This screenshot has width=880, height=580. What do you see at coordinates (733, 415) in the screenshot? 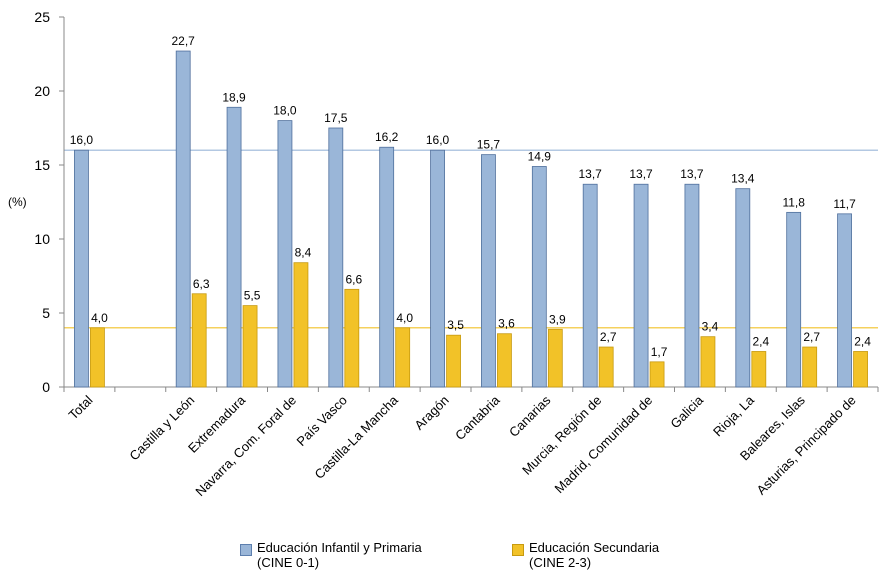
I see `category-label: Rioja, La` at bounding box center [733, 415].